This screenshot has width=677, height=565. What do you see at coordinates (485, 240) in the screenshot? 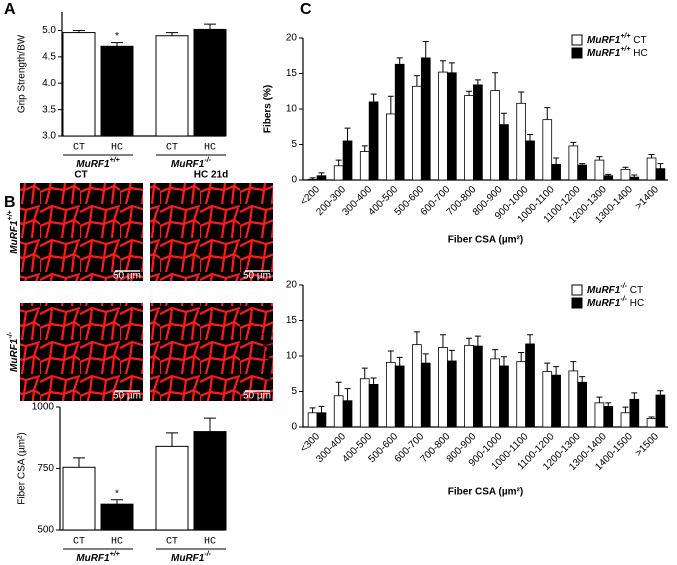
I see `x-axis-label: Fiber CSA (µm²)` at bounding box center [485, 240].